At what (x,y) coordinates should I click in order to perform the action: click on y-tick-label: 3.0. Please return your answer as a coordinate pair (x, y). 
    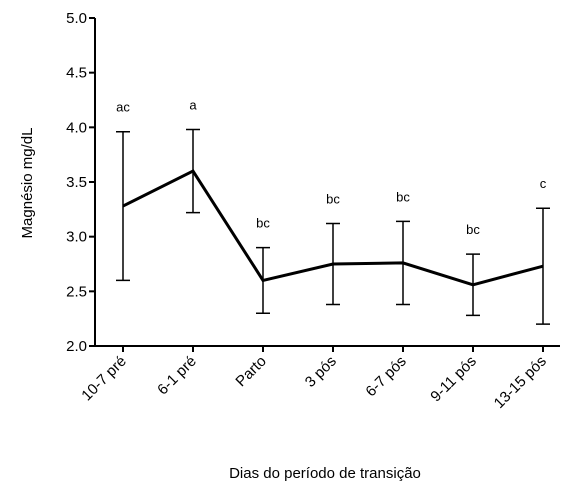
    Looking at the image, I should click on (76, 237).